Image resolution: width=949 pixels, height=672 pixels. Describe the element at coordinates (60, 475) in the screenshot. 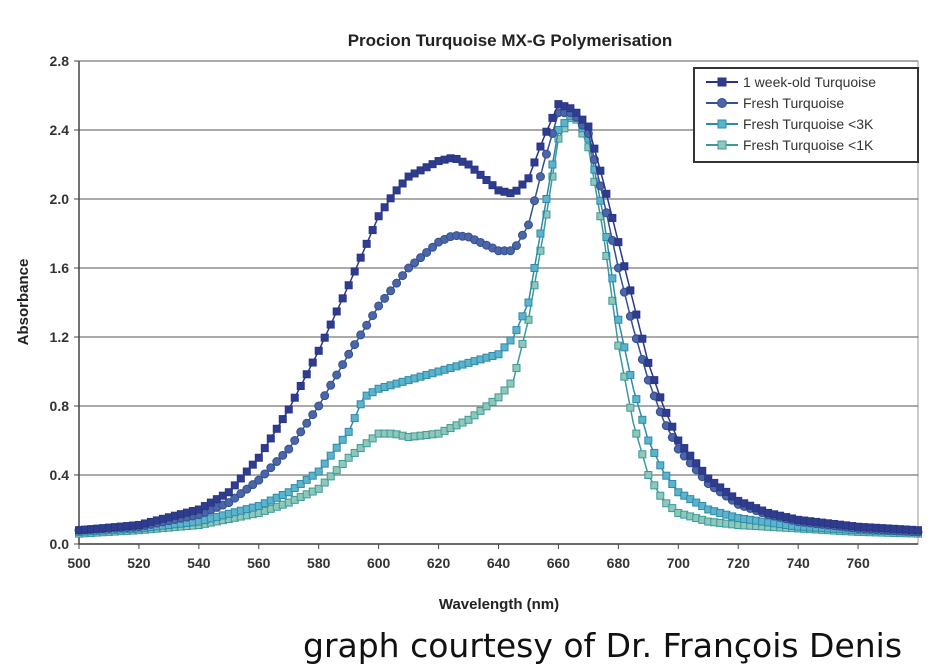

I see `y-tick-label: 0.4` at that location.